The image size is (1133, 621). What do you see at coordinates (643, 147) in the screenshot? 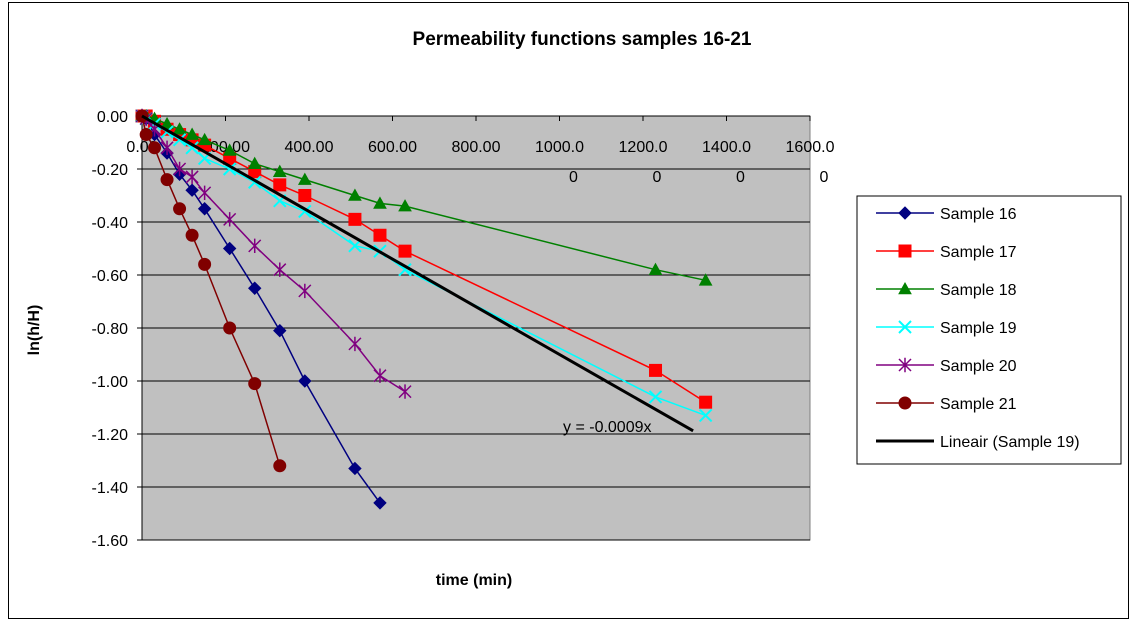
I see `x-tick-label: 1200.0` at bounding box center [643, 147].